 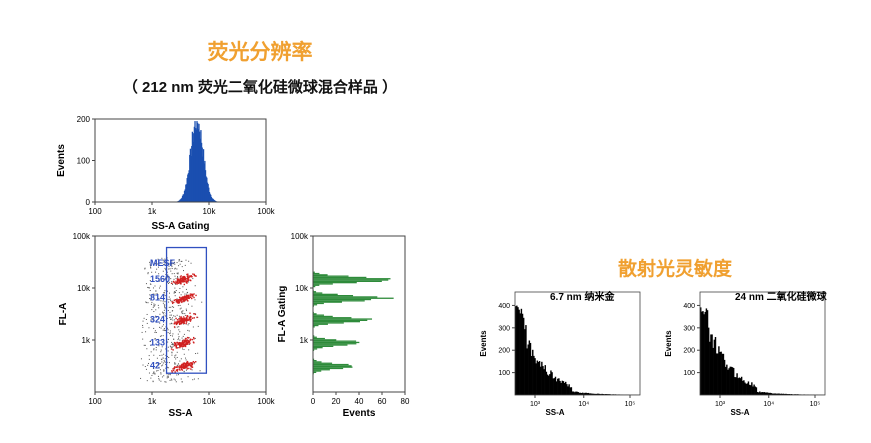 I want to click on x-tick-label: 100k, so click(x=266, y=401).